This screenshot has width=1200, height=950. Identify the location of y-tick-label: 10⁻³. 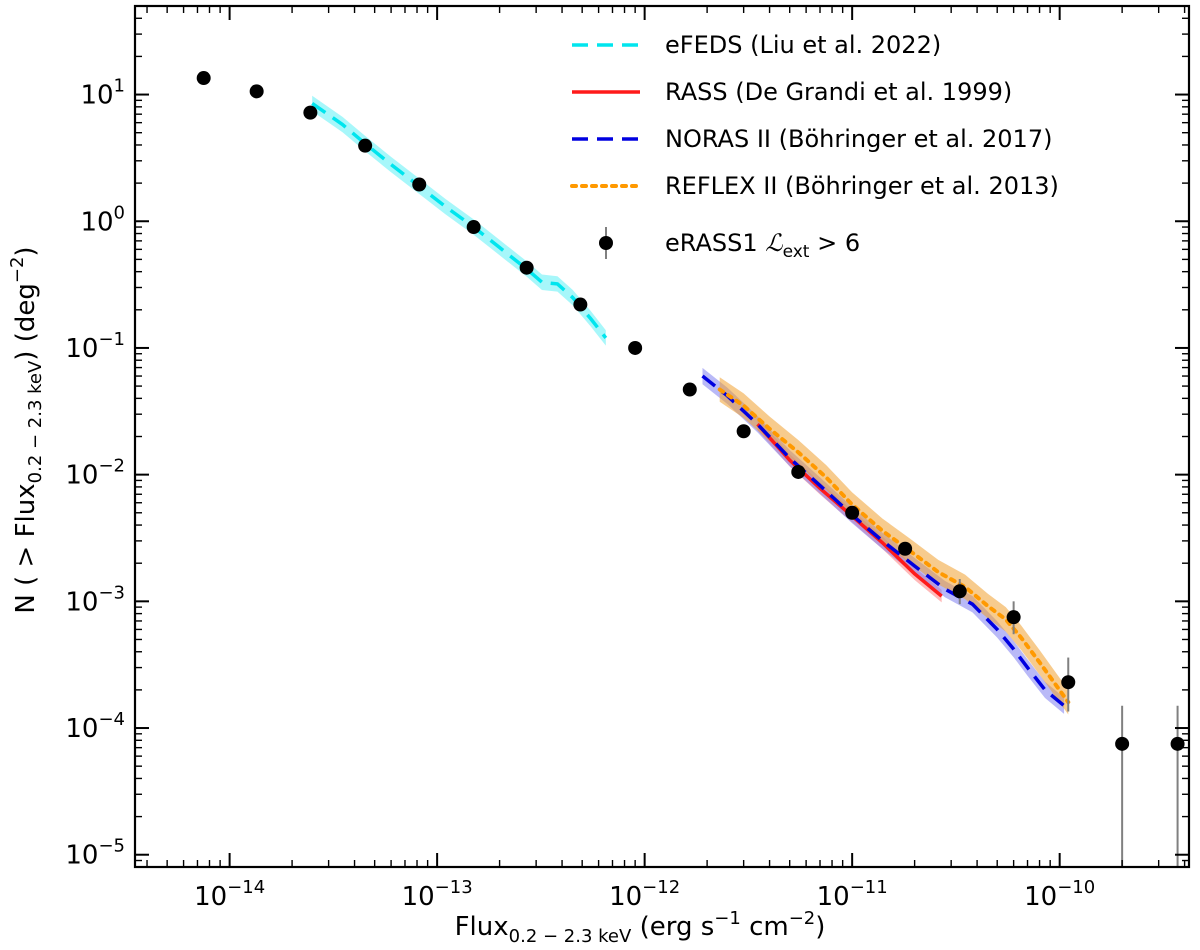
(95, 599).